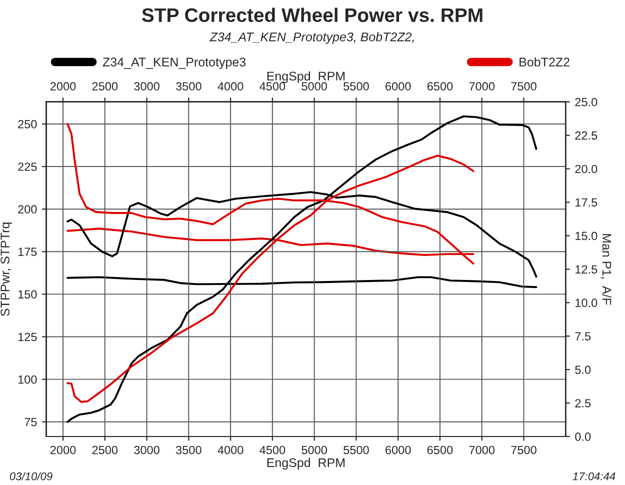 This screenshot has width=625, height=485. I want to click on x2-tick-label: 4500, so click(273, 86).